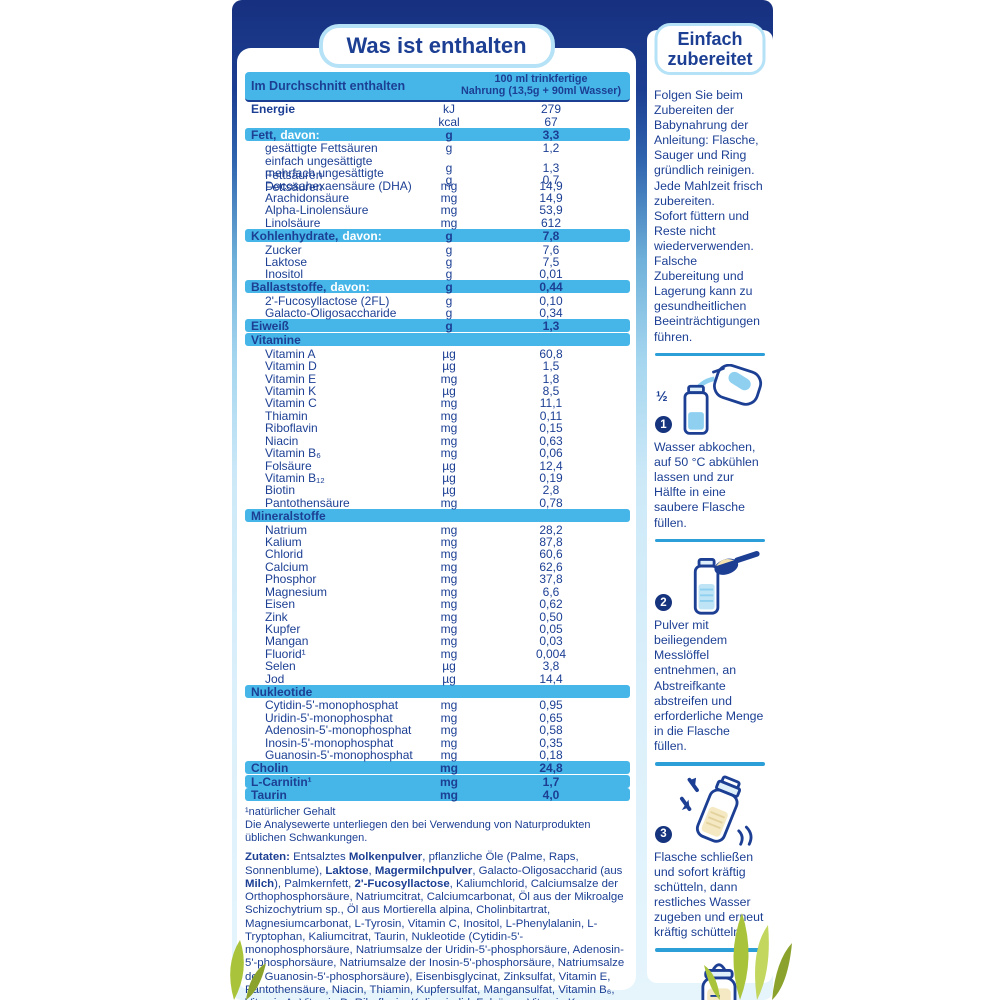  Describe the element at coordinates (437, 768) in the screenshot. I see `nutrition-row: Cholin mg 24,8` at that location.